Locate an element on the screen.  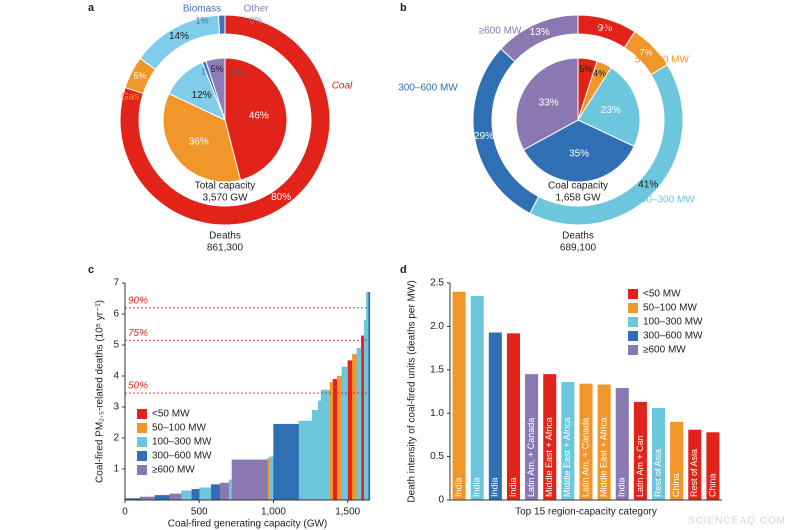
y-tick-label: 4 is located at coordinates (116, 376).